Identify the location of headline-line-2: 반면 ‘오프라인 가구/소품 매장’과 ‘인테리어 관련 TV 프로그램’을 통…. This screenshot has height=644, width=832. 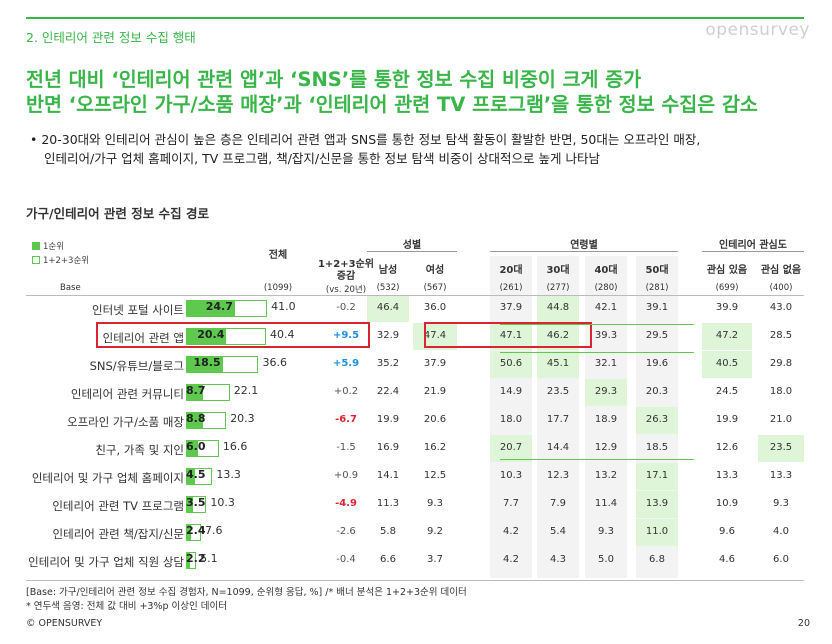
(392, 104).